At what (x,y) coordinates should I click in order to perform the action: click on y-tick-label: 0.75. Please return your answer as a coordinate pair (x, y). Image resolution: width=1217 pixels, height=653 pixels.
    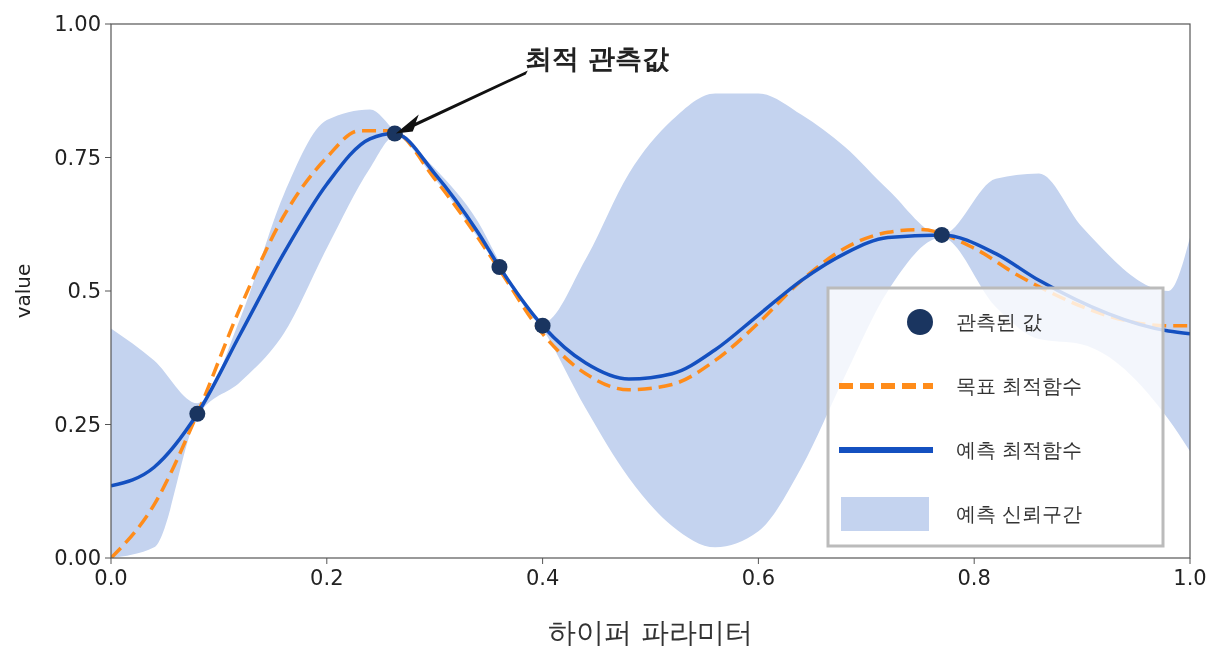
    Looking at the image, I should click on (77, 157).